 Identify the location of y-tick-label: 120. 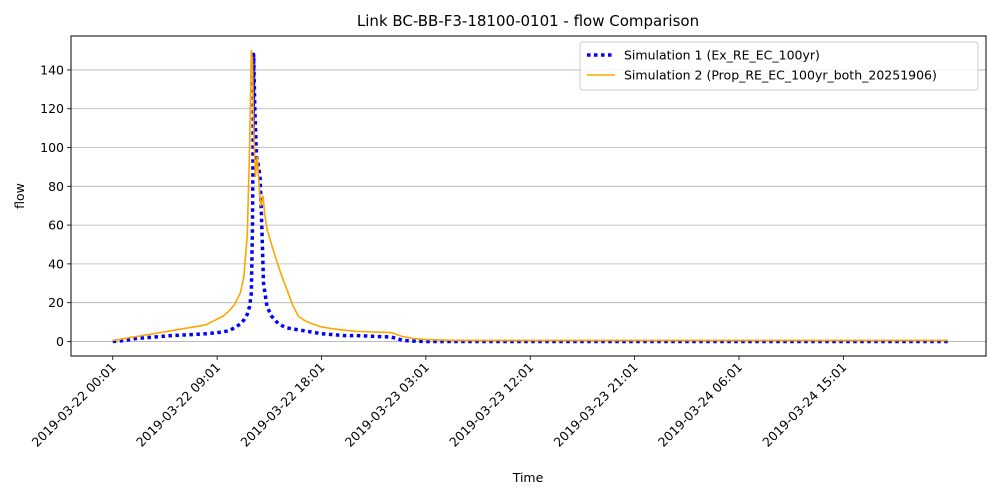
(52, 108).